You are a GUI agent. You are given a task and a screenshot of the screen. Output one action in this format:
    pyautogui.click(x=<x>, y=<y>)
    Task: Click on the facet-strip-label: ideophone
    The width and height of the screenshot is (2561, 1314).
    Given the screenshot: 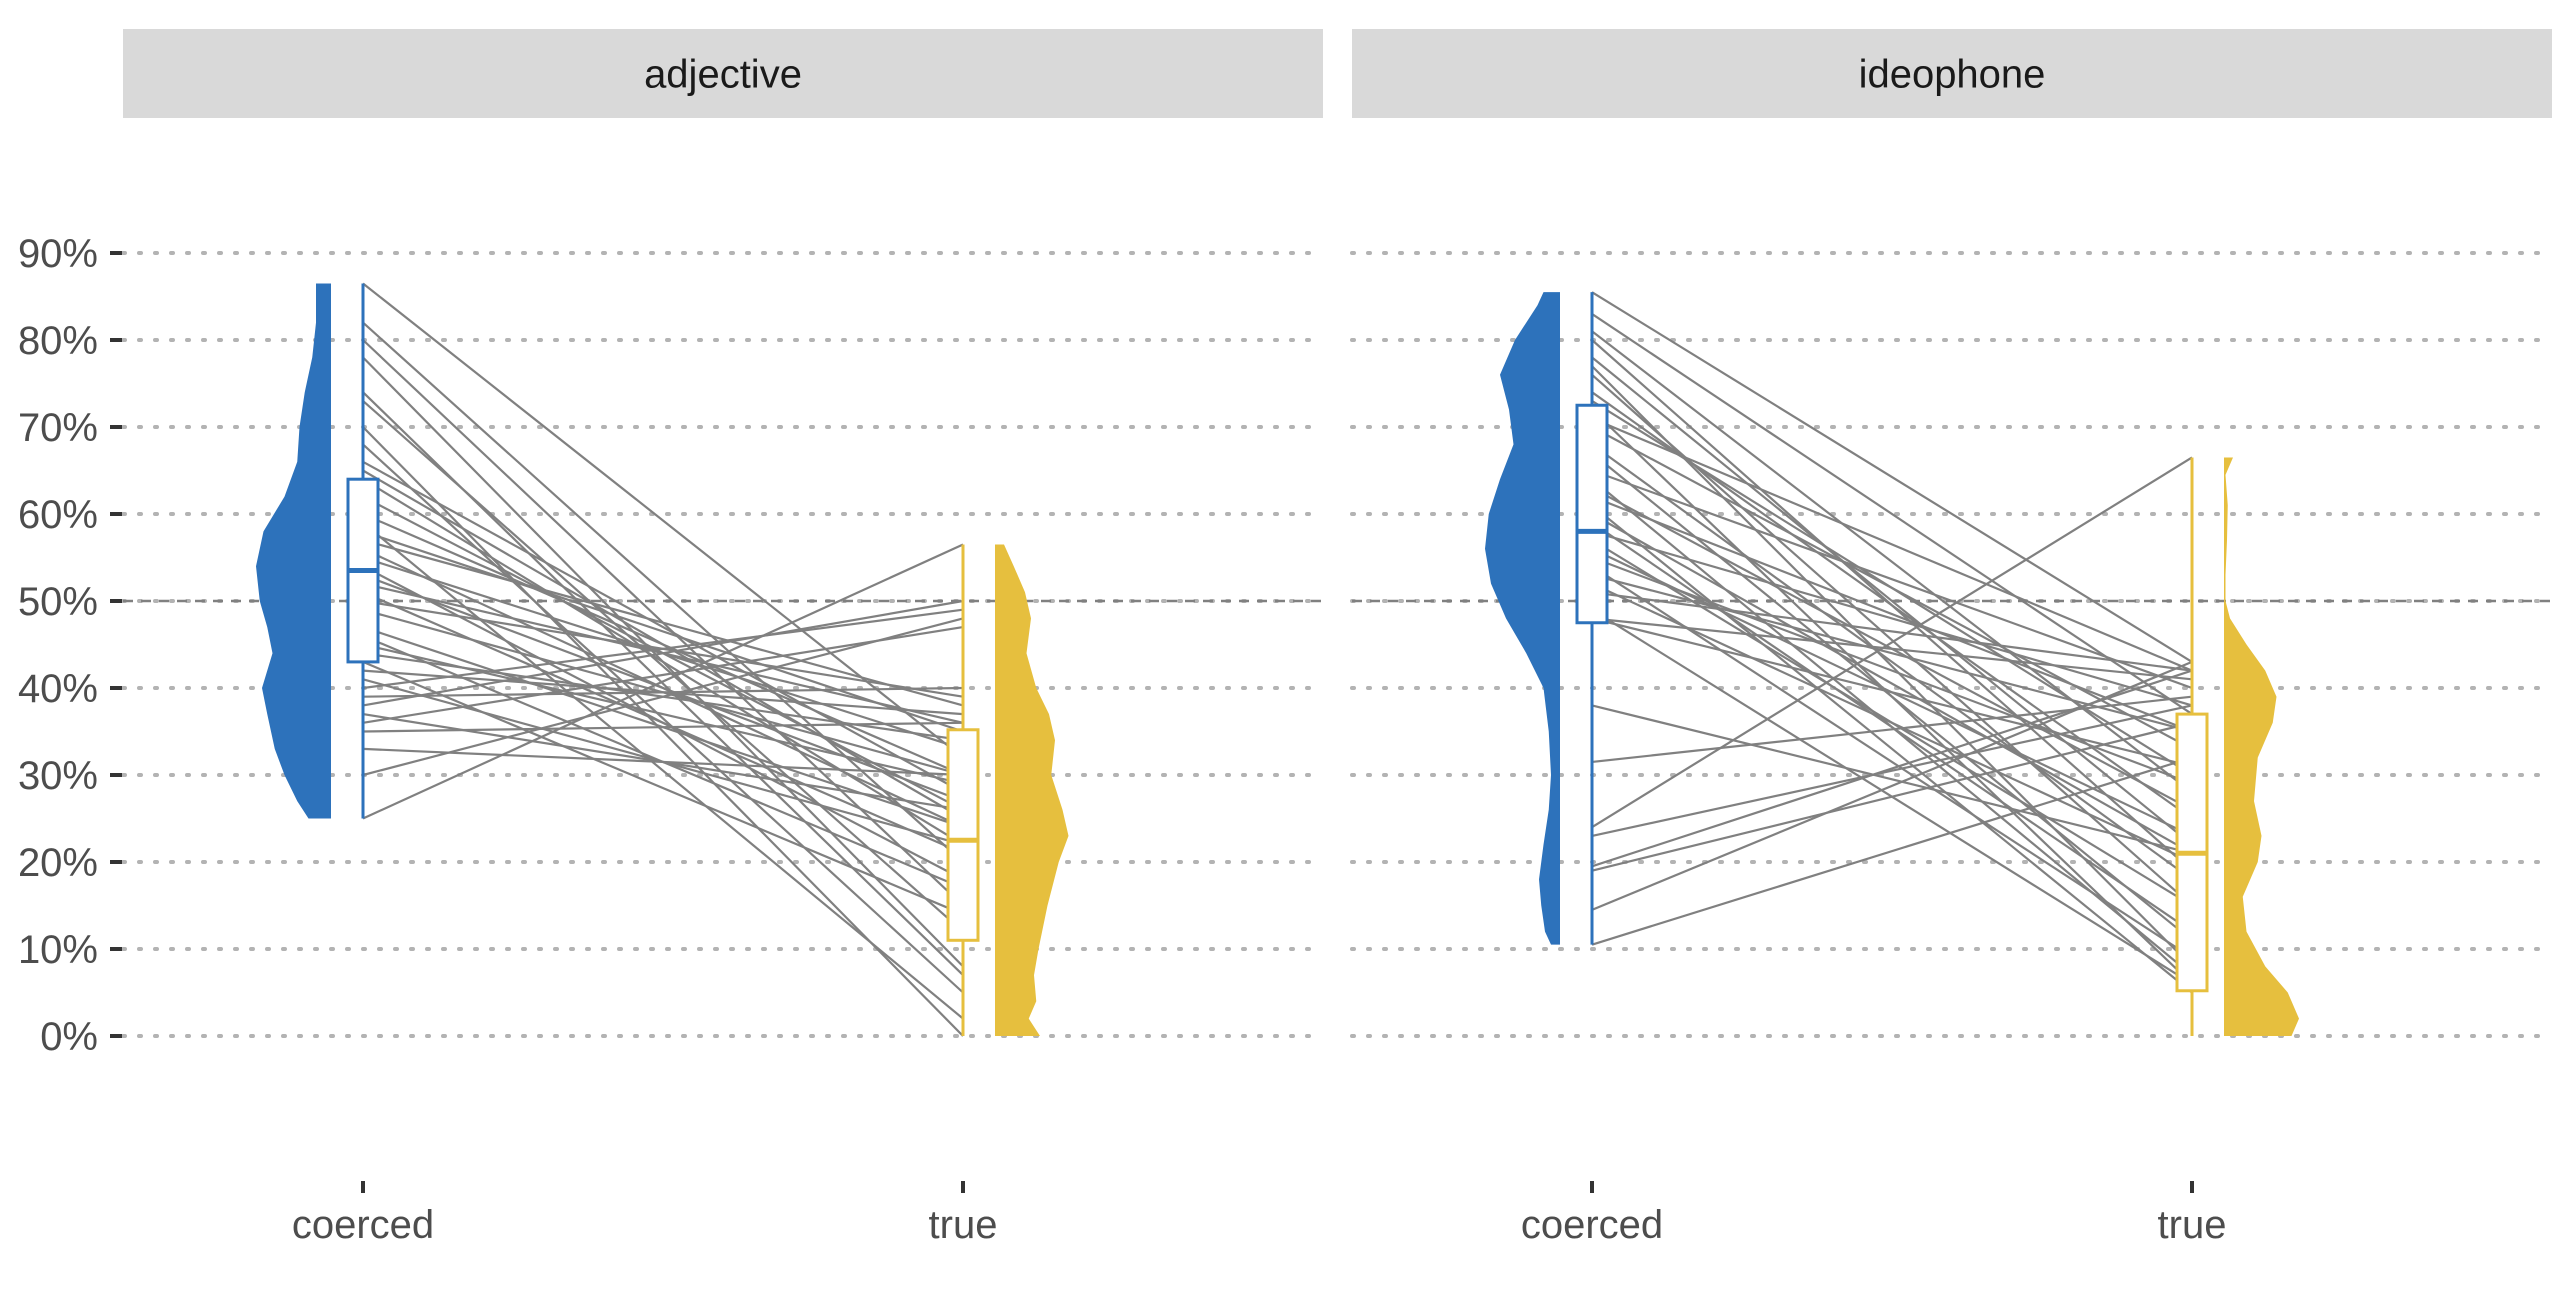 What is the action you would take?
    pyautogui.click(x=1952, y=75)
    